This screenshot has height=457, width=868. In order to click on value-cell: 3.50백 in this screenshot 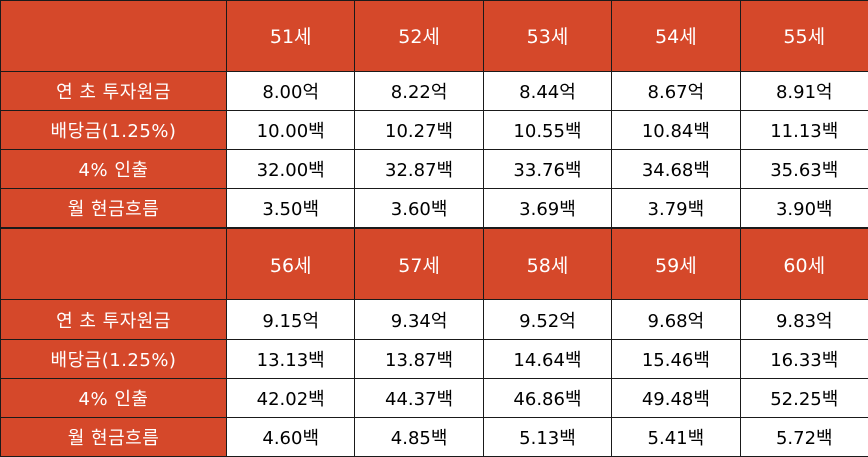, I will do `click(290, 208)`.